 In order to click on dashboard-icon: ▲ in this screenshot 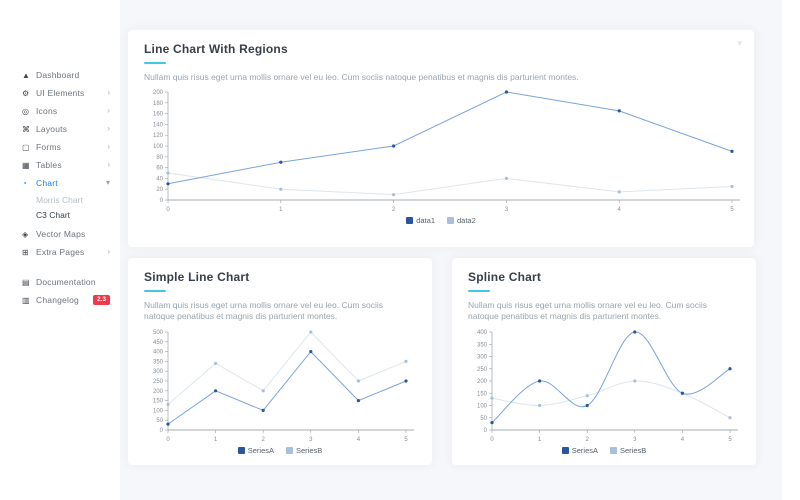, I will do `click(26, 75)`.